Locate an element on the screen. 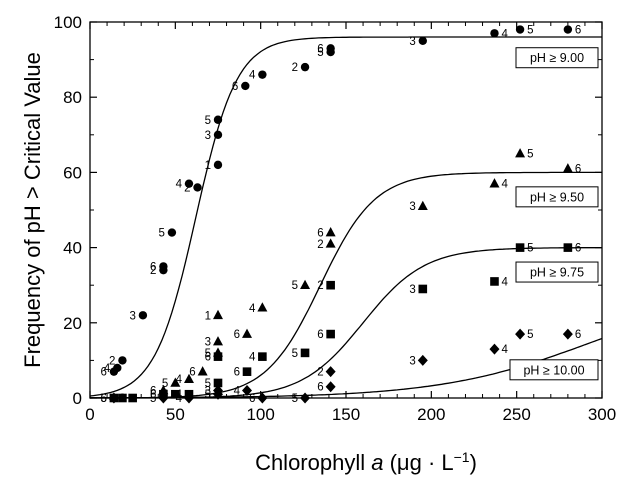 The width and height of the screenshot is (620, 480). series-label: pH ≥ 9.00 is located at coordinates (557, 58).